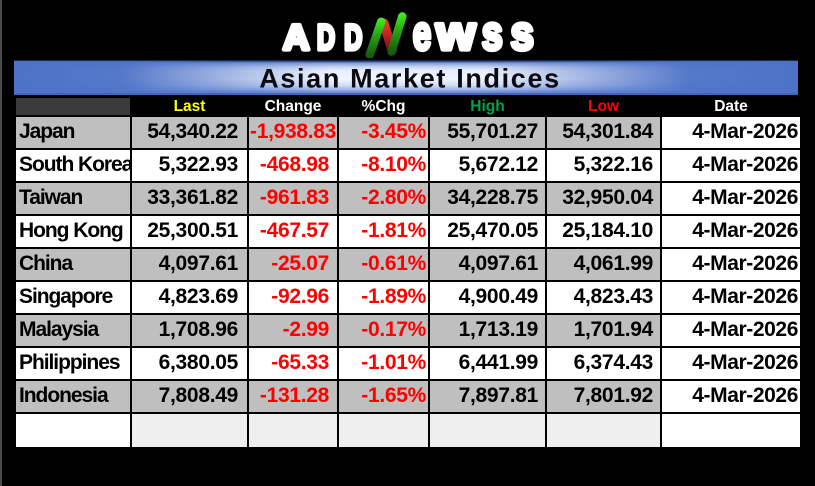 This screenshot has width=815, height=486. I want to click on svg-text: A, so click(296, 37).